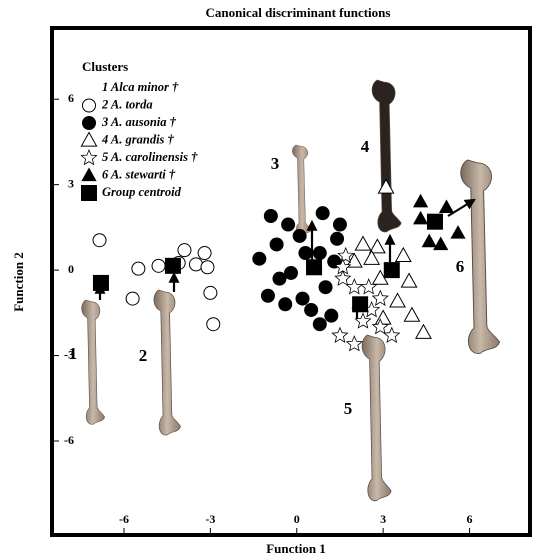 Image resolution: width=536 pixels, height=559 pixels. What do you see at coordinates (69, 354) in the screenshot?
I see `y-tick-label: -3` at bounding box center [69, 354].